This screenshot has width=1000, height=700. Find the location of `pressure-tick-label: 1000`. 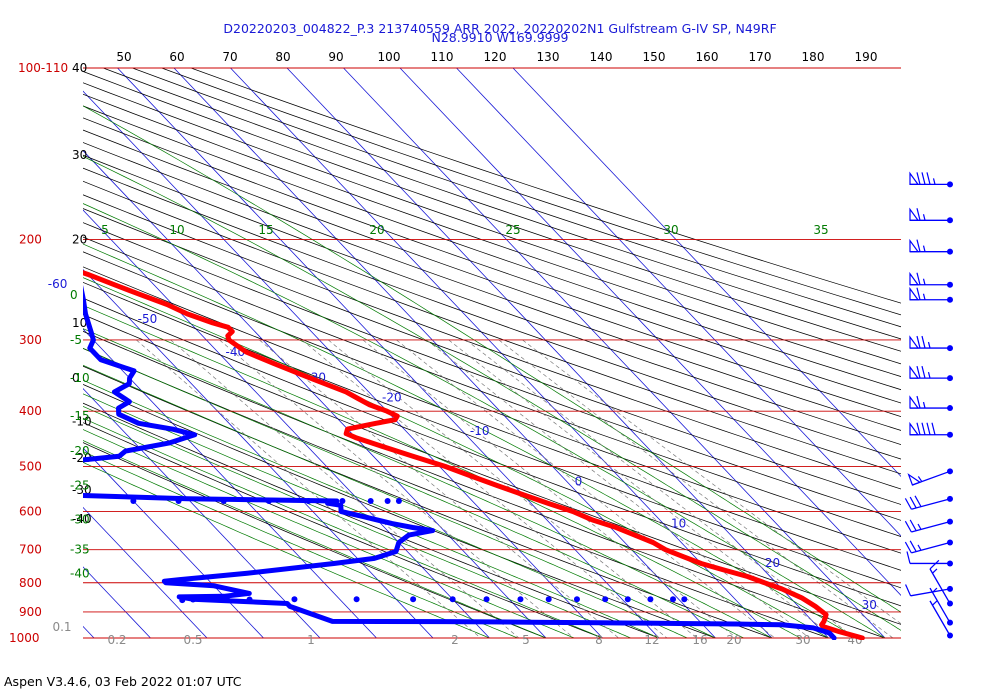

pressure-tick-label: 1000 is located at coordinates (24, 638).